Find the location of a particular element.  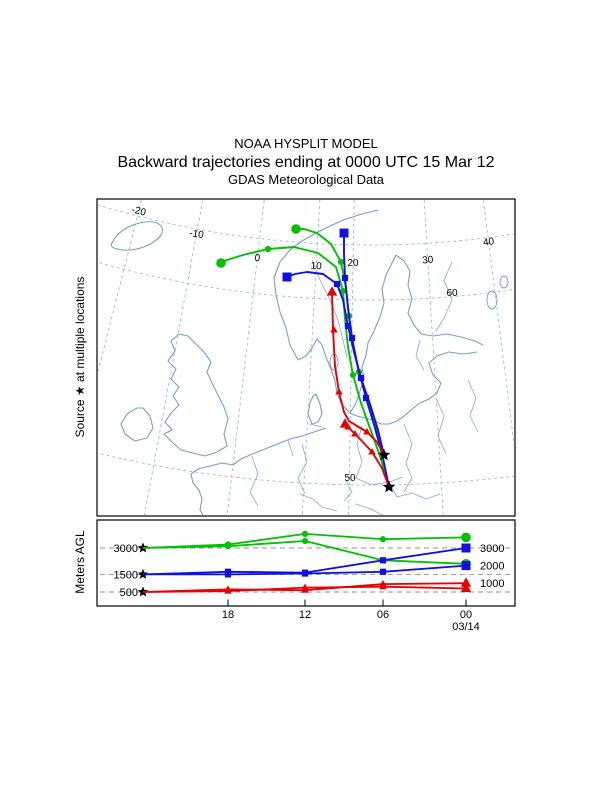

graticule-label: -10 is located at coordinates (196, 234).